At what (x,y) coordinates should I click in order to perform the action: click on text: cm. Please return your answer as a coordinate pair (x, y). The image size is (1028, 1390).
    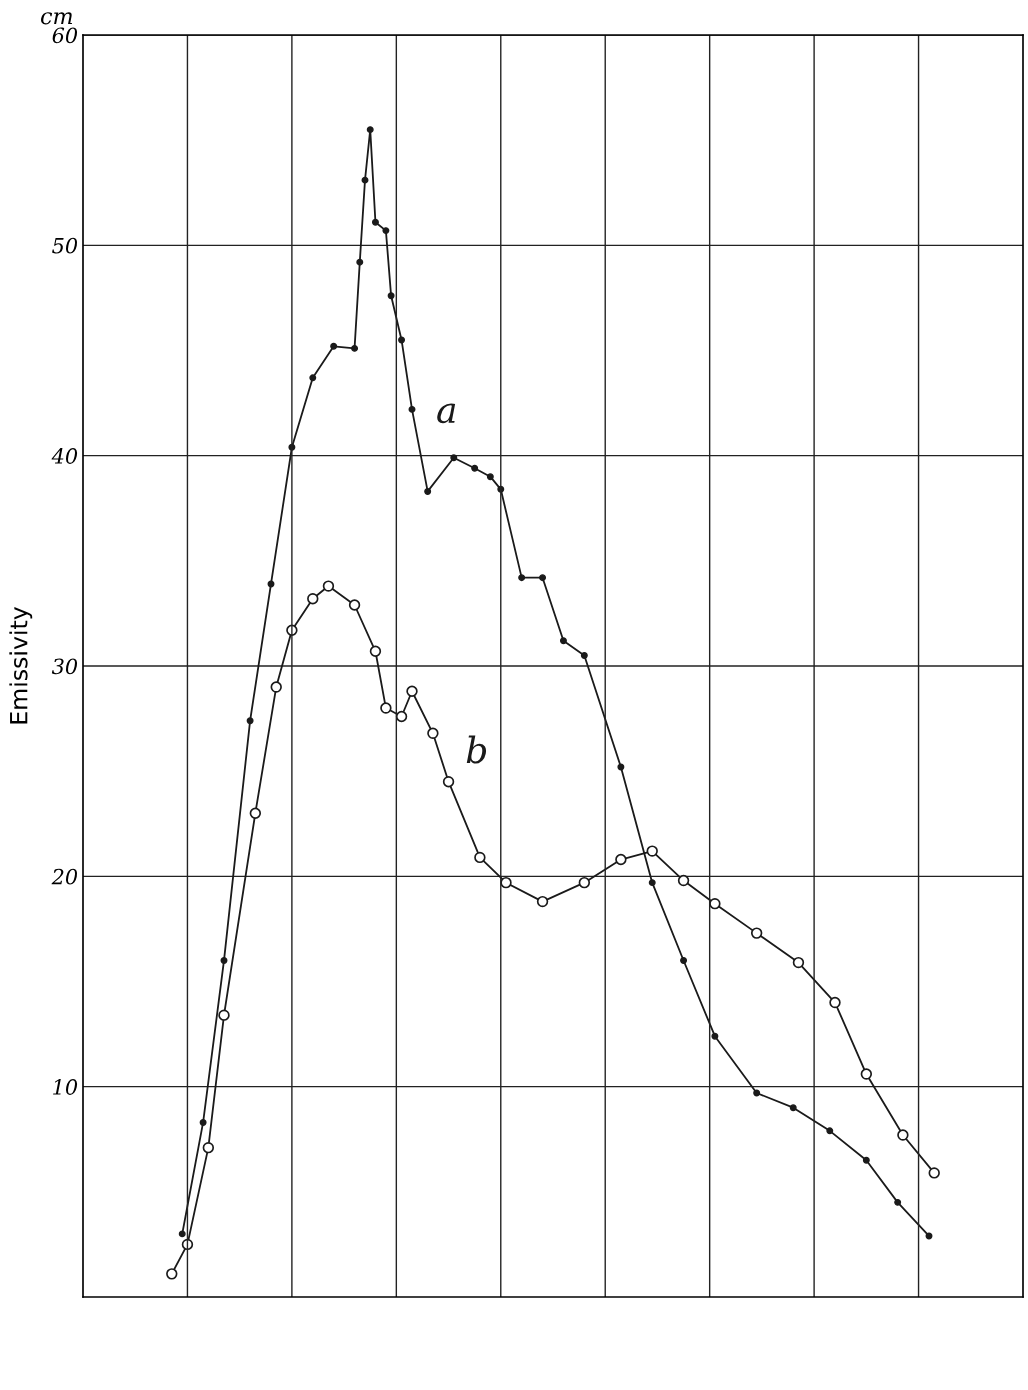
    Looking at the image, I should click on (57, 18).